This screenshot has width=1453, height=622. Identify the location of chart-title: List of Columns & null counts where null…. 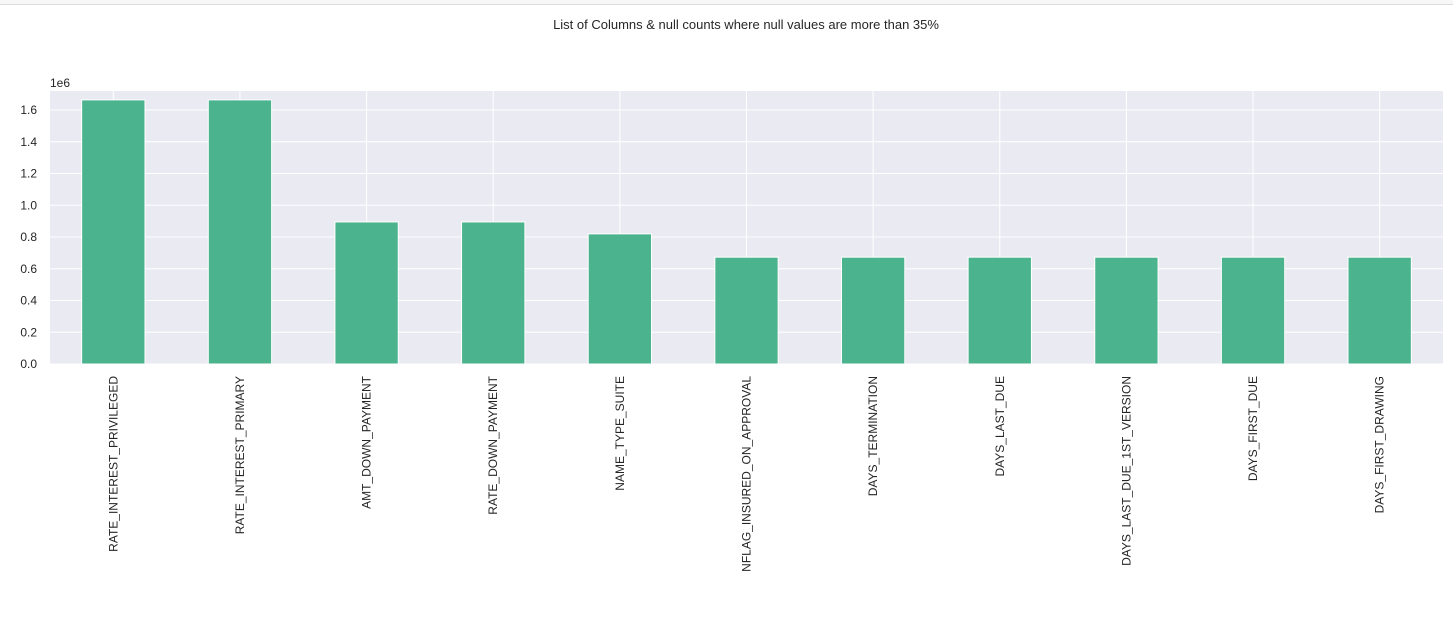
(746, 24).